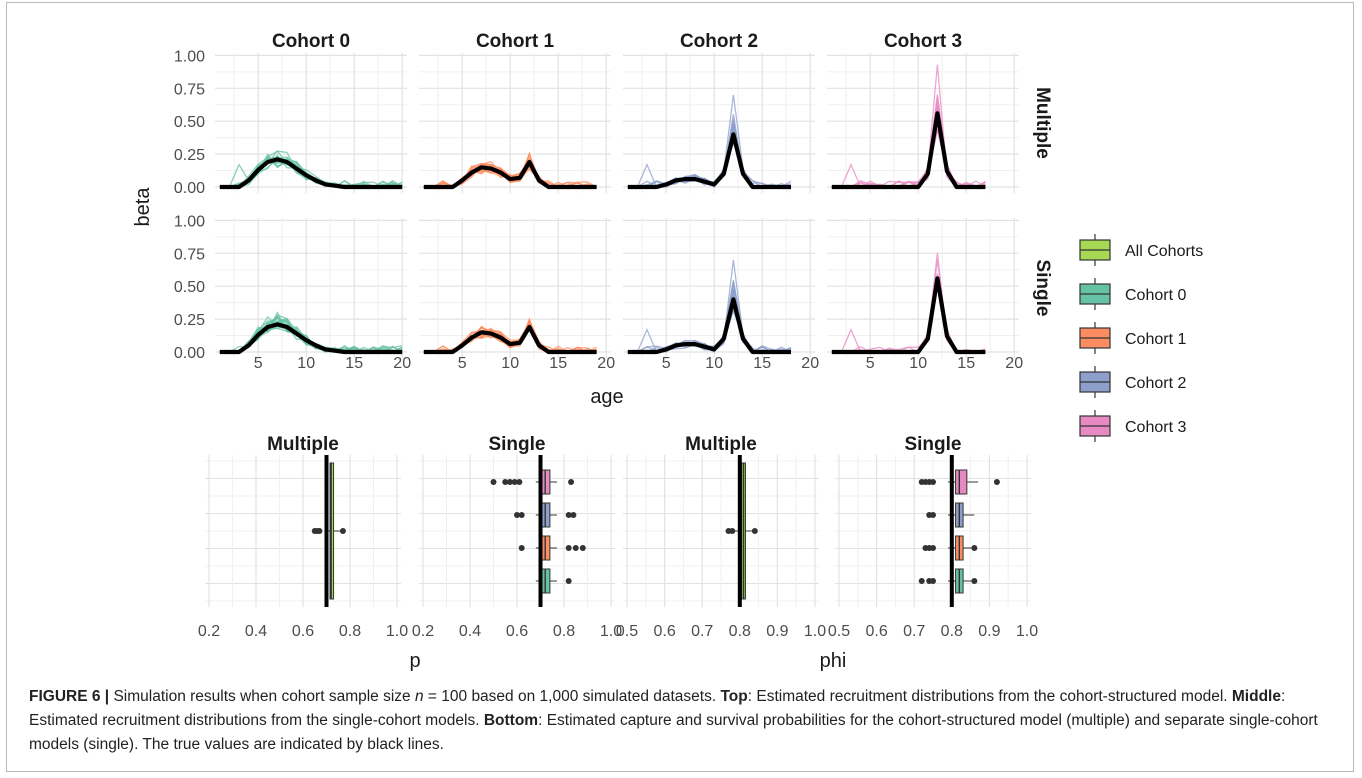 This screenshot has width=1362, height=778. Describe the element at coordinates (606, 397) in the screenshot. I see `x-axis-title: age` at that location.